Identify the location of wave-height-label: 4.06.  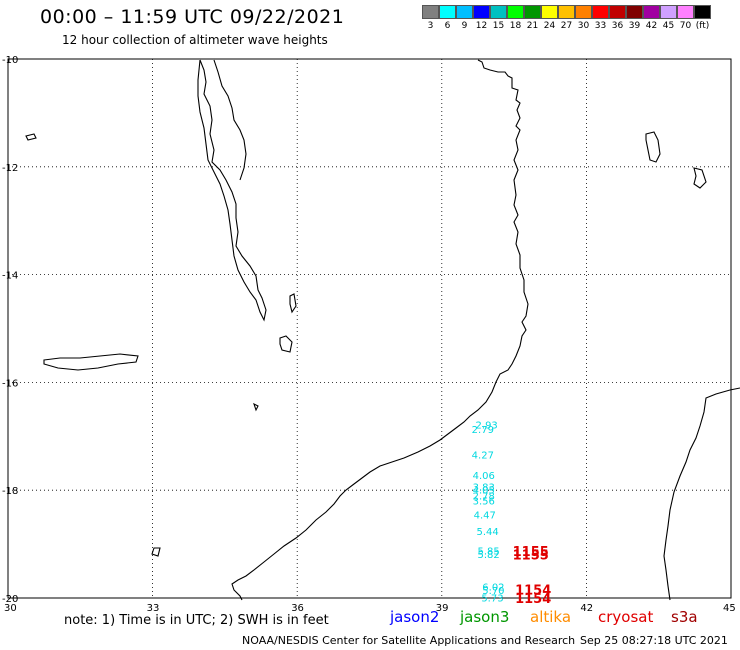
(484, 476).